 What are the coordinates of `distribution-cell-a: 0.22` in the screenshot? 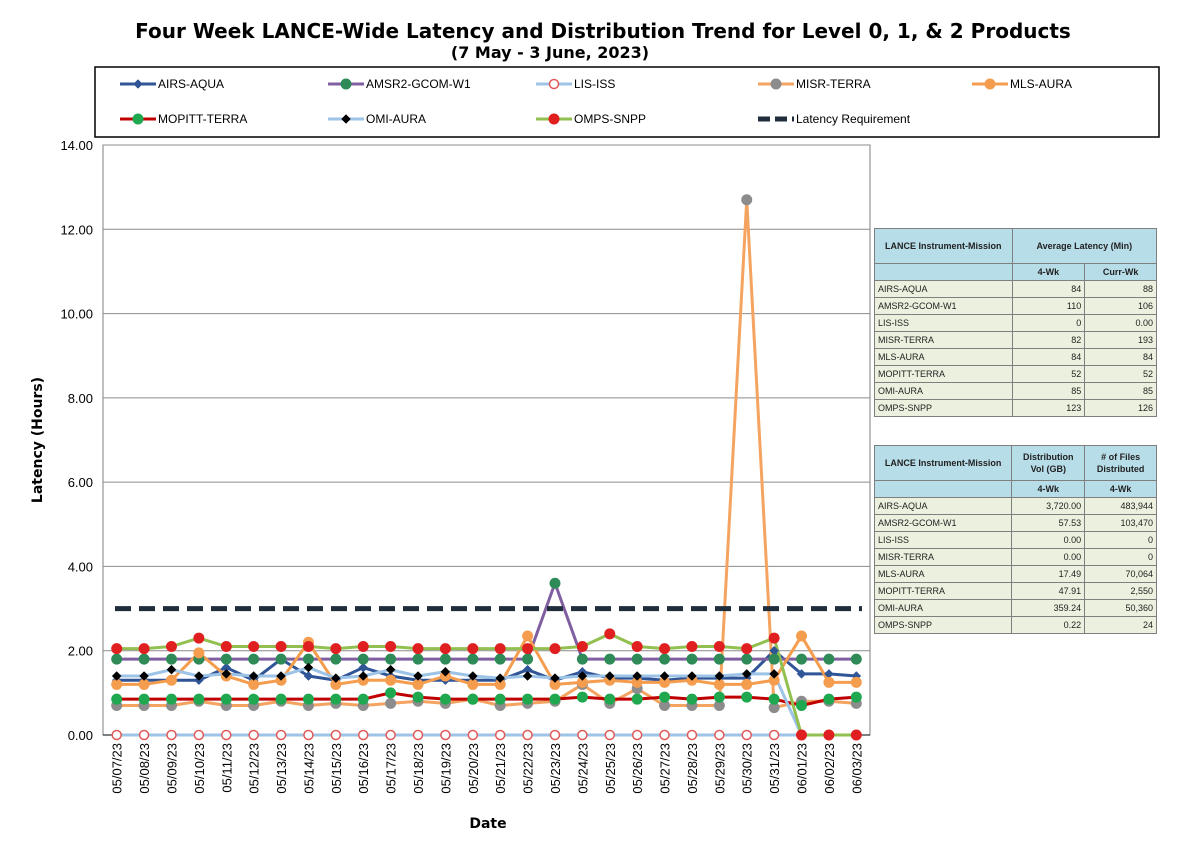 It's located at (1048, 625).